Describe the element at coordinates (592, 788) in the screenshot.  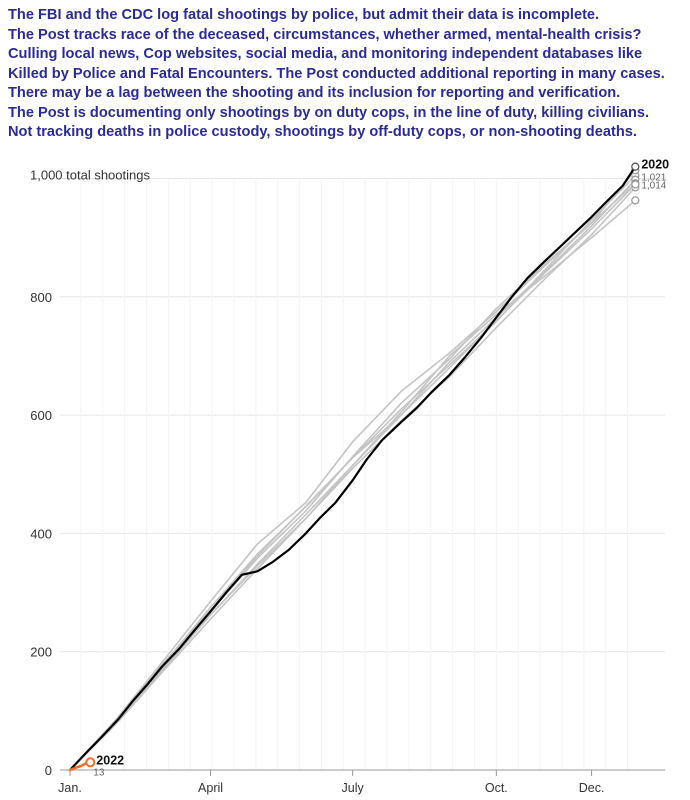
I see `x-tick-label: Dec.` at that location.